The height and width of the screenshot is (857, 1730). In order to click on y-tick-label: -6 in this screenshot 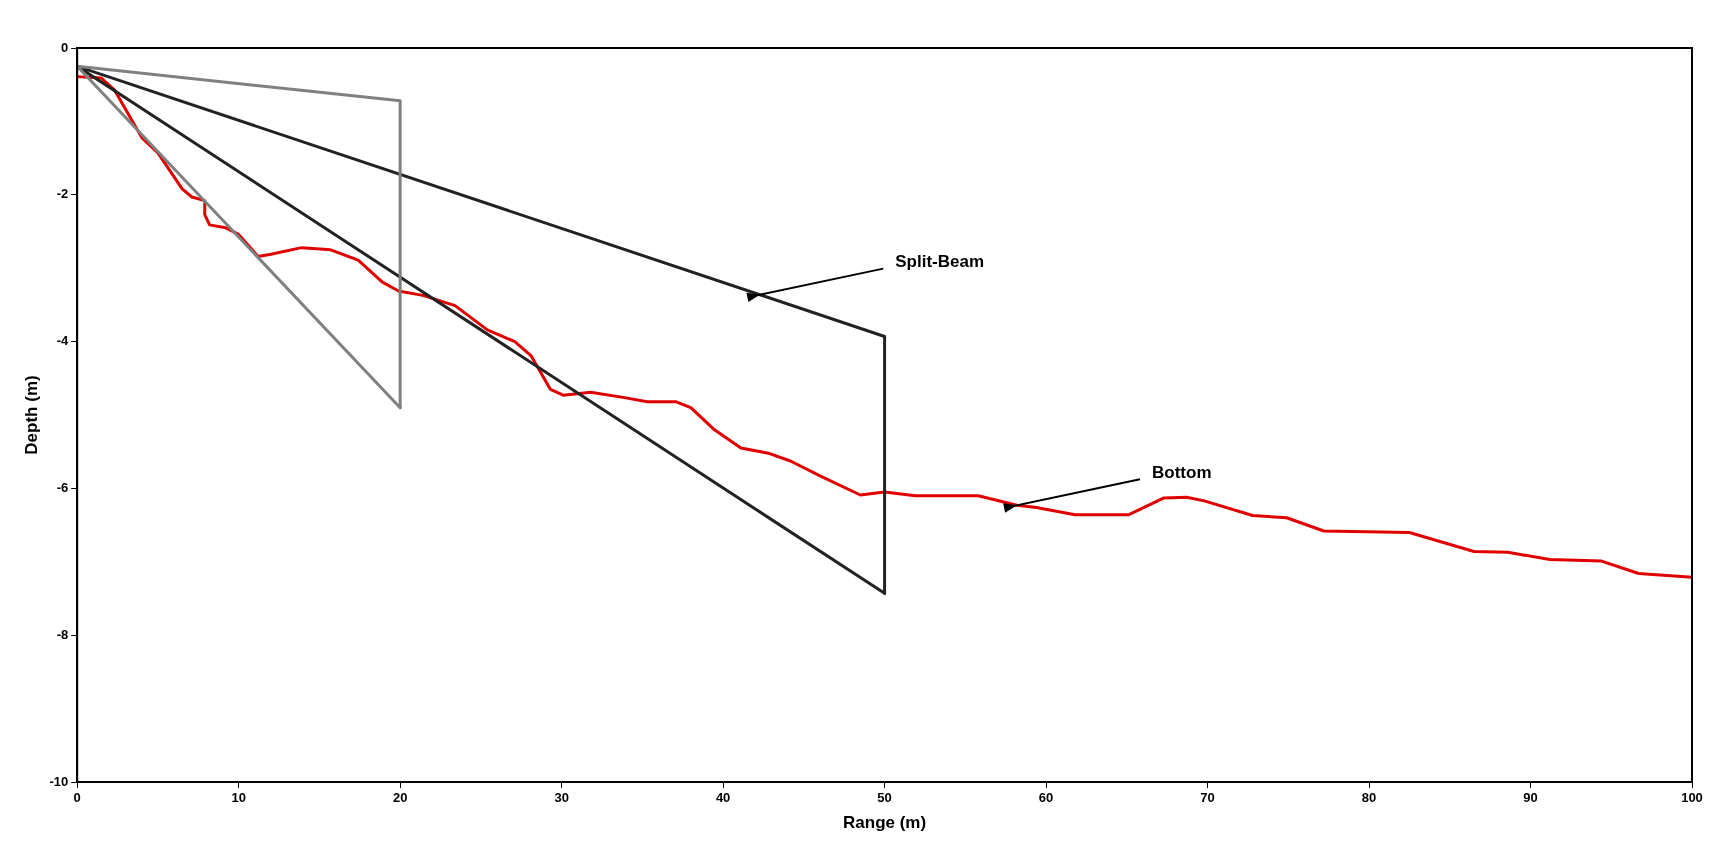, I will do `click(62, 487)`.